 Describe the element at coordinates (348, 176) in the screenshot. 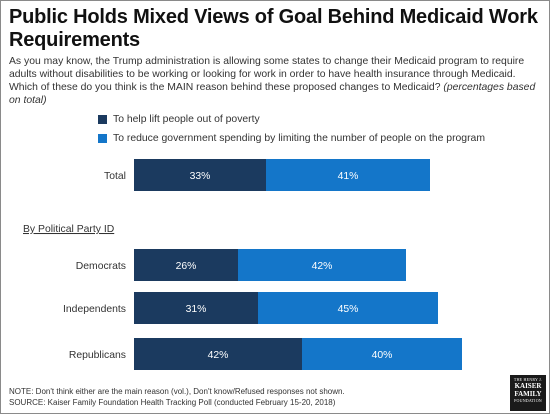

I see `bar-label-total-series-1: 41%` at that location.